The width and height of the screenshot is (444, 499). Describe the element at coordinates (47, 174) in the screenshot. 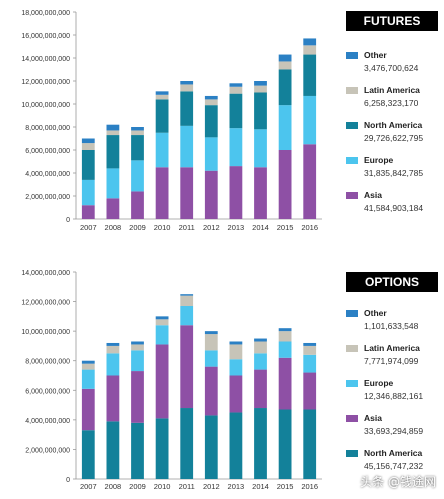

I see `futures-y-tick-label: 4,000,000,000` at that location.